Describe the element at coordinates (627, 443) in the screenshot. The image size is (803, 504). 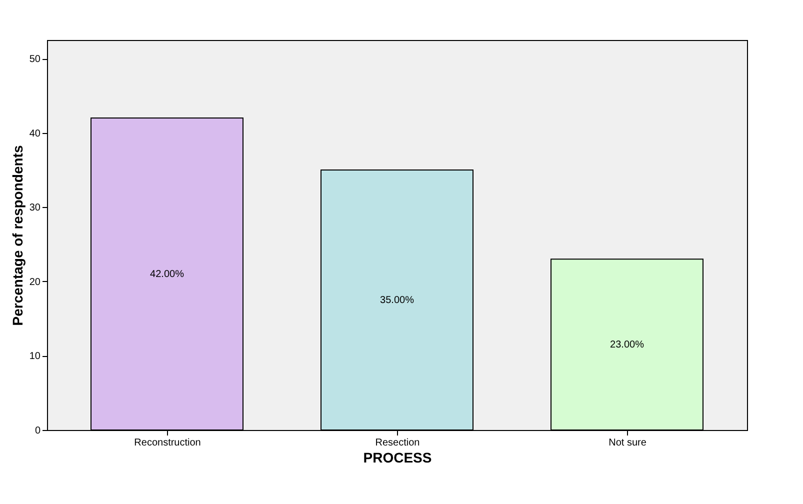
I see `x-tick-label: Not sure` at that location.